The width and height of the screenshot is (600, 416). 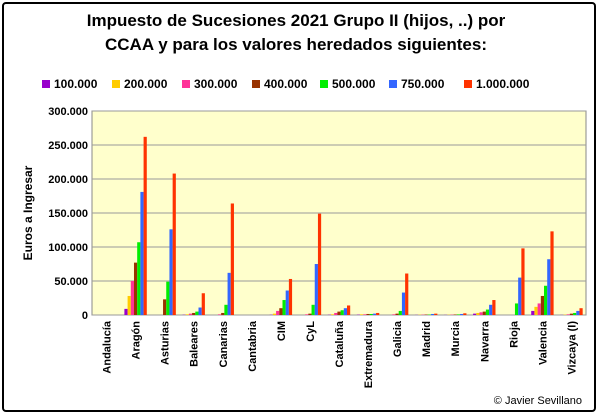 What do you see at coordinates (538, 401) in the screenshot?
I see `credit-text: © Javier Sevillano` at bounding box center [538, 401].